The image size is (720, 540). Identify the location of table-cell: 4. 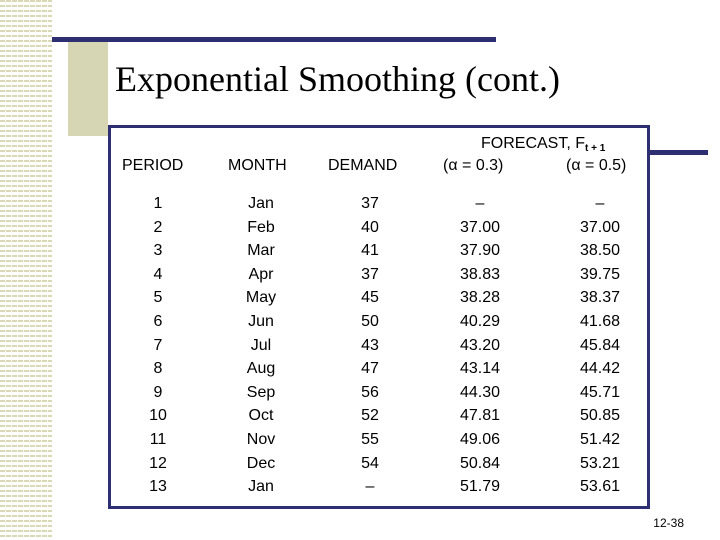
(158, 274).